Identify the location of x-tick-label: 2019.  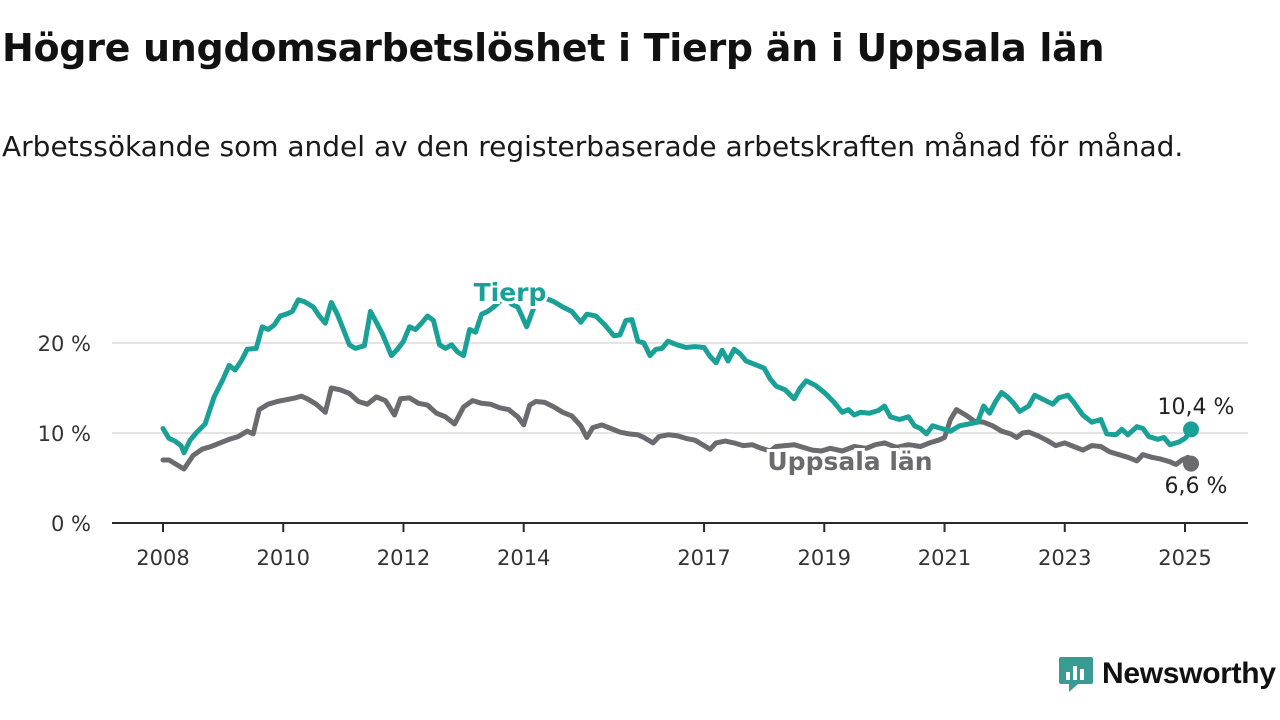
(824, 558).